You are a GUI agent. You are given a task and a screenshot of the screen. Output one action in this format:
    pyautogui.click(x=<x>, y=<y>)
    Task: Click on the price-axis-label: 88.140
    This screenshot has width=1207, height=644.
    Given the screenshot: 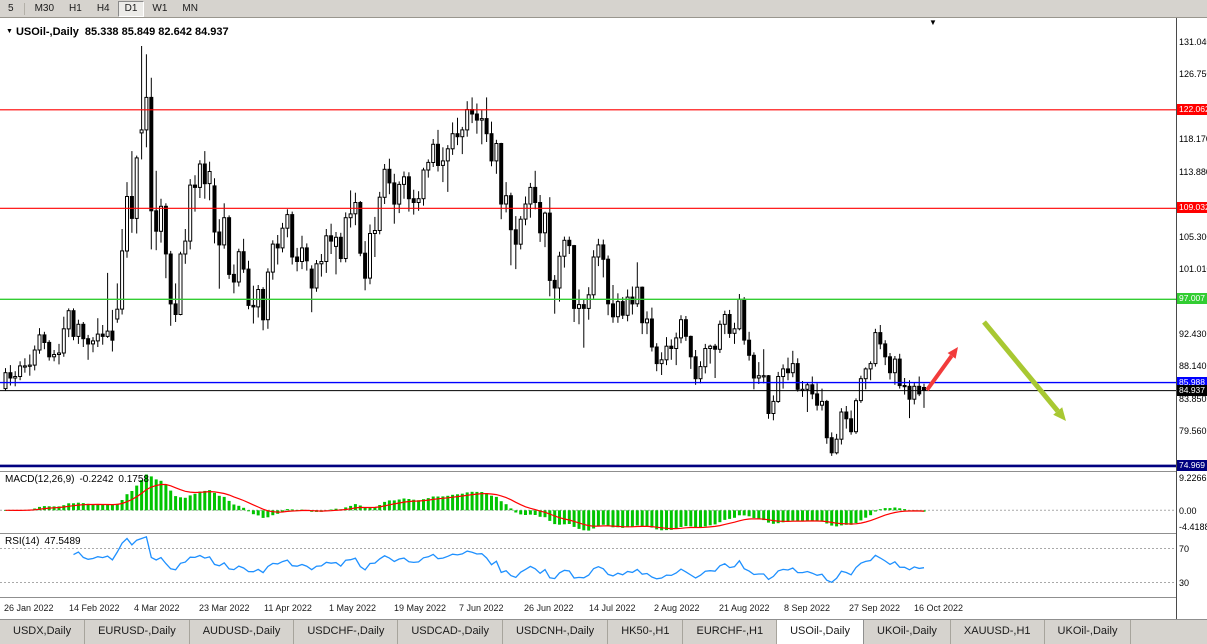 What is the action you would take?
    pyautogui.click(x=1193, y=366)
    